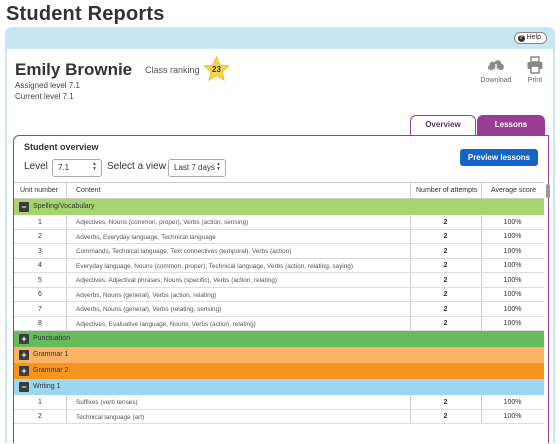 This screenshot has width=560, height=444. I want to click on download-icon, so click(495, 66).